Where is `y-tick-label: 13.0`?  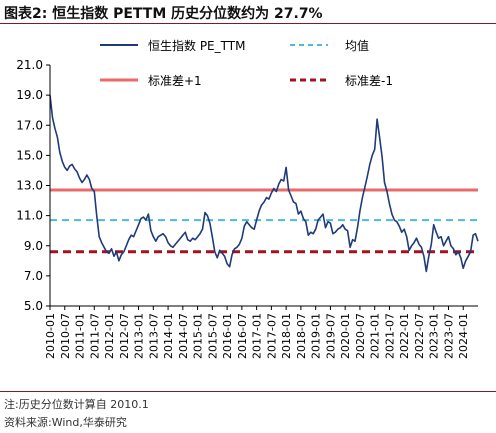 y-tick-label: 13.0 is located at coordinates (29, 186).